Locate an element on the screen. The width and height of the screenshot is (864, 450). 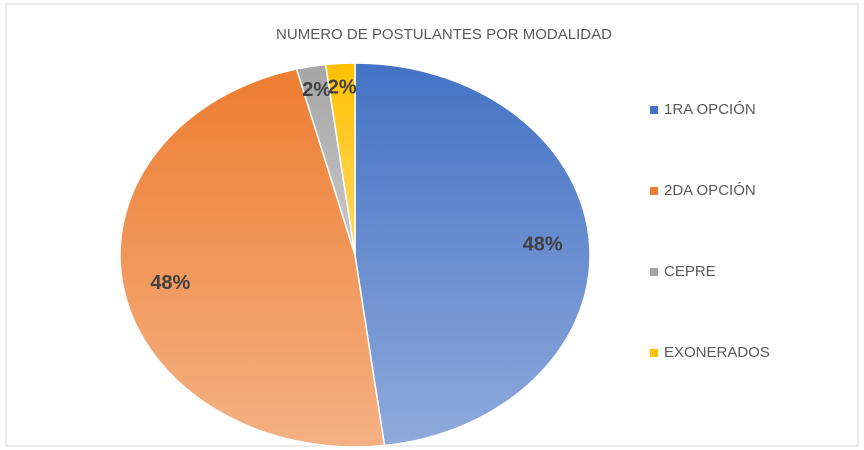
pie-slice is located at coordinates (340, 159).